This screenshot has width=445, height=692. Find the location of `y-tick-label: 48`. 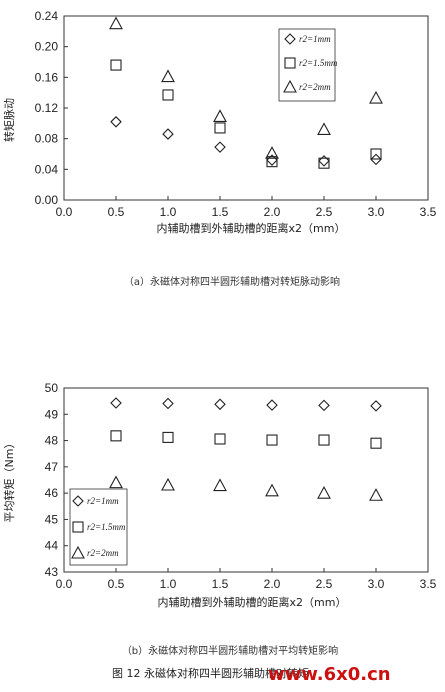

y-tick-label: 48 is located at coordinates (52, 441).